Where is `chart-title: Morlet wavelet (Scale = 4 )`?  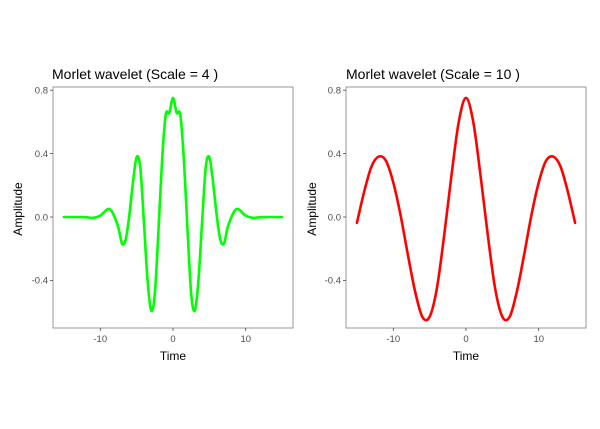 chart-title: Morlet wavelet (Scale = 4 ) is located at coordinates (135, 74).